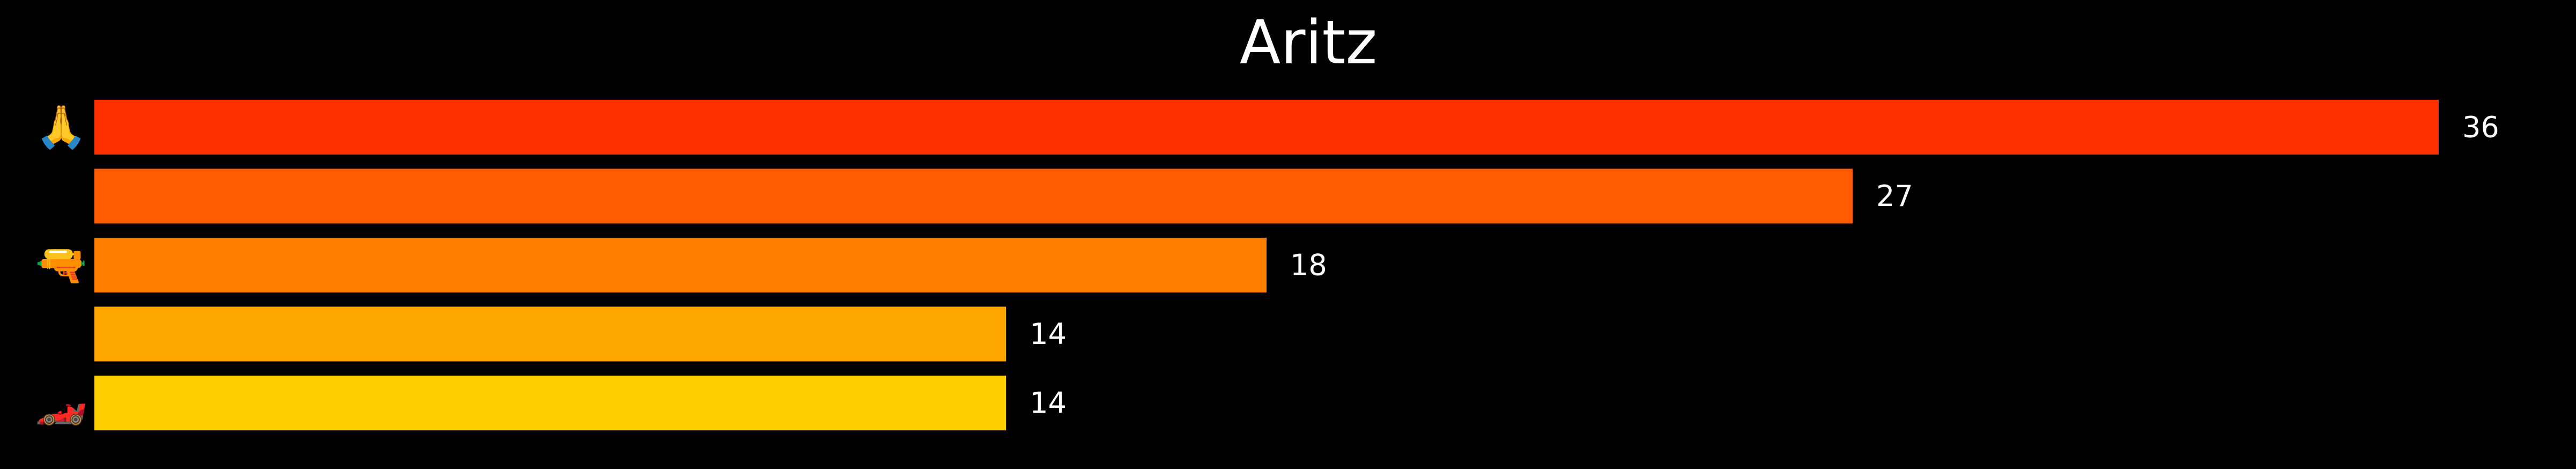 The width and height of the screenshot is (2576, 469). What do you see at coordinates (61, 403) in the screenshot?
I see `category-label-4: 🏎️` at bounding box center [61, 403].